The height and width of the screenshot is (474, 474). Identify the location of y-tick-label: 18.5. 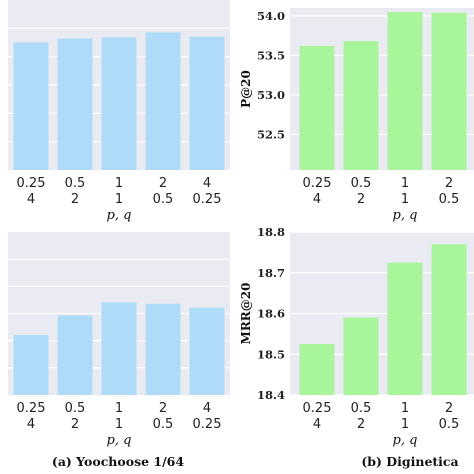
(271, 354).